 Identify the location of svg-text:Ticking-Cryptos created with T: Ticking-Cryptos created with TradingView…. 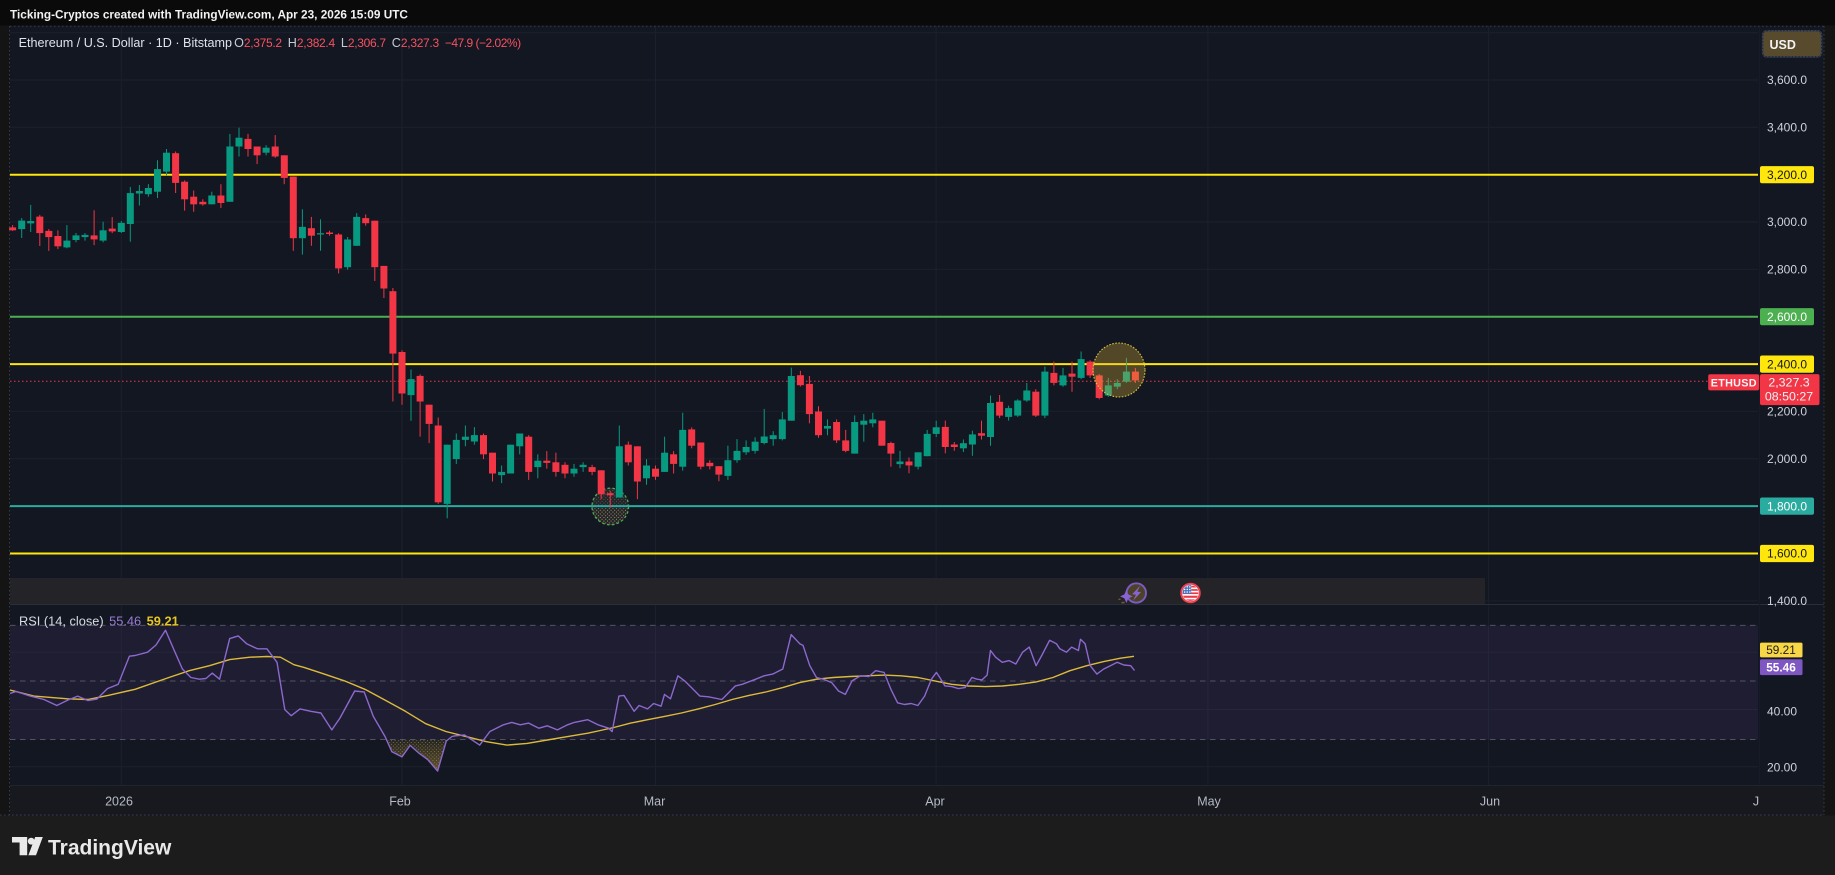
(209, 15).